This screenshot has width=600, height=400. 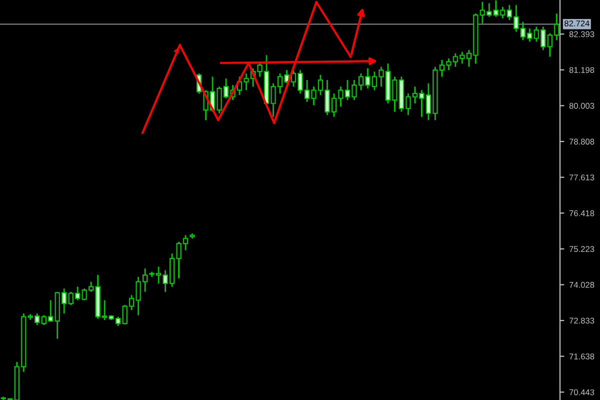 What do you see at coordinates (577, 23) in the screenshot?
I see `ref-line-label: 82.724` at bounding box center [577, 23].